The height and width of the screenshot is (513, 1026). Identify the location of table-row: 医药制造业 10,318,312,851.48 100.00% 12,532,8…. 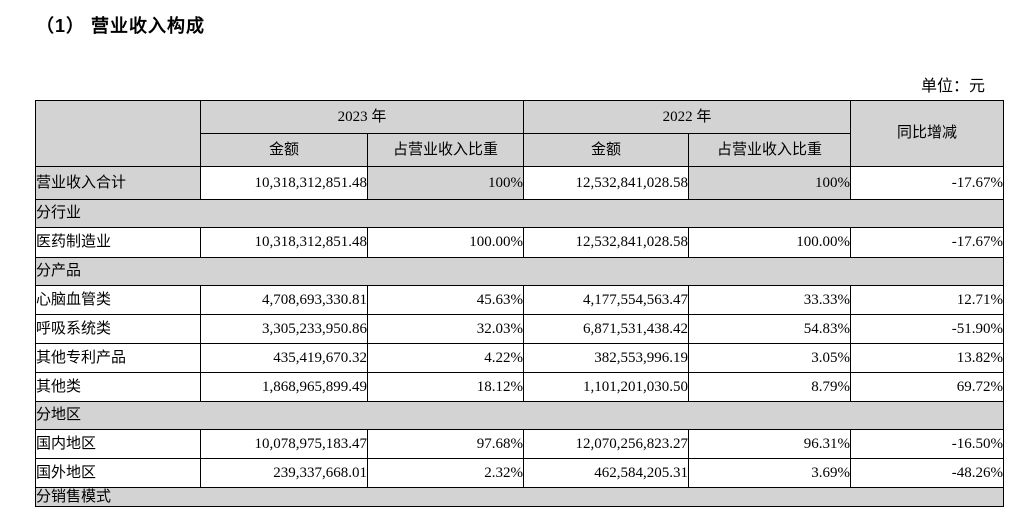
(520, 242).